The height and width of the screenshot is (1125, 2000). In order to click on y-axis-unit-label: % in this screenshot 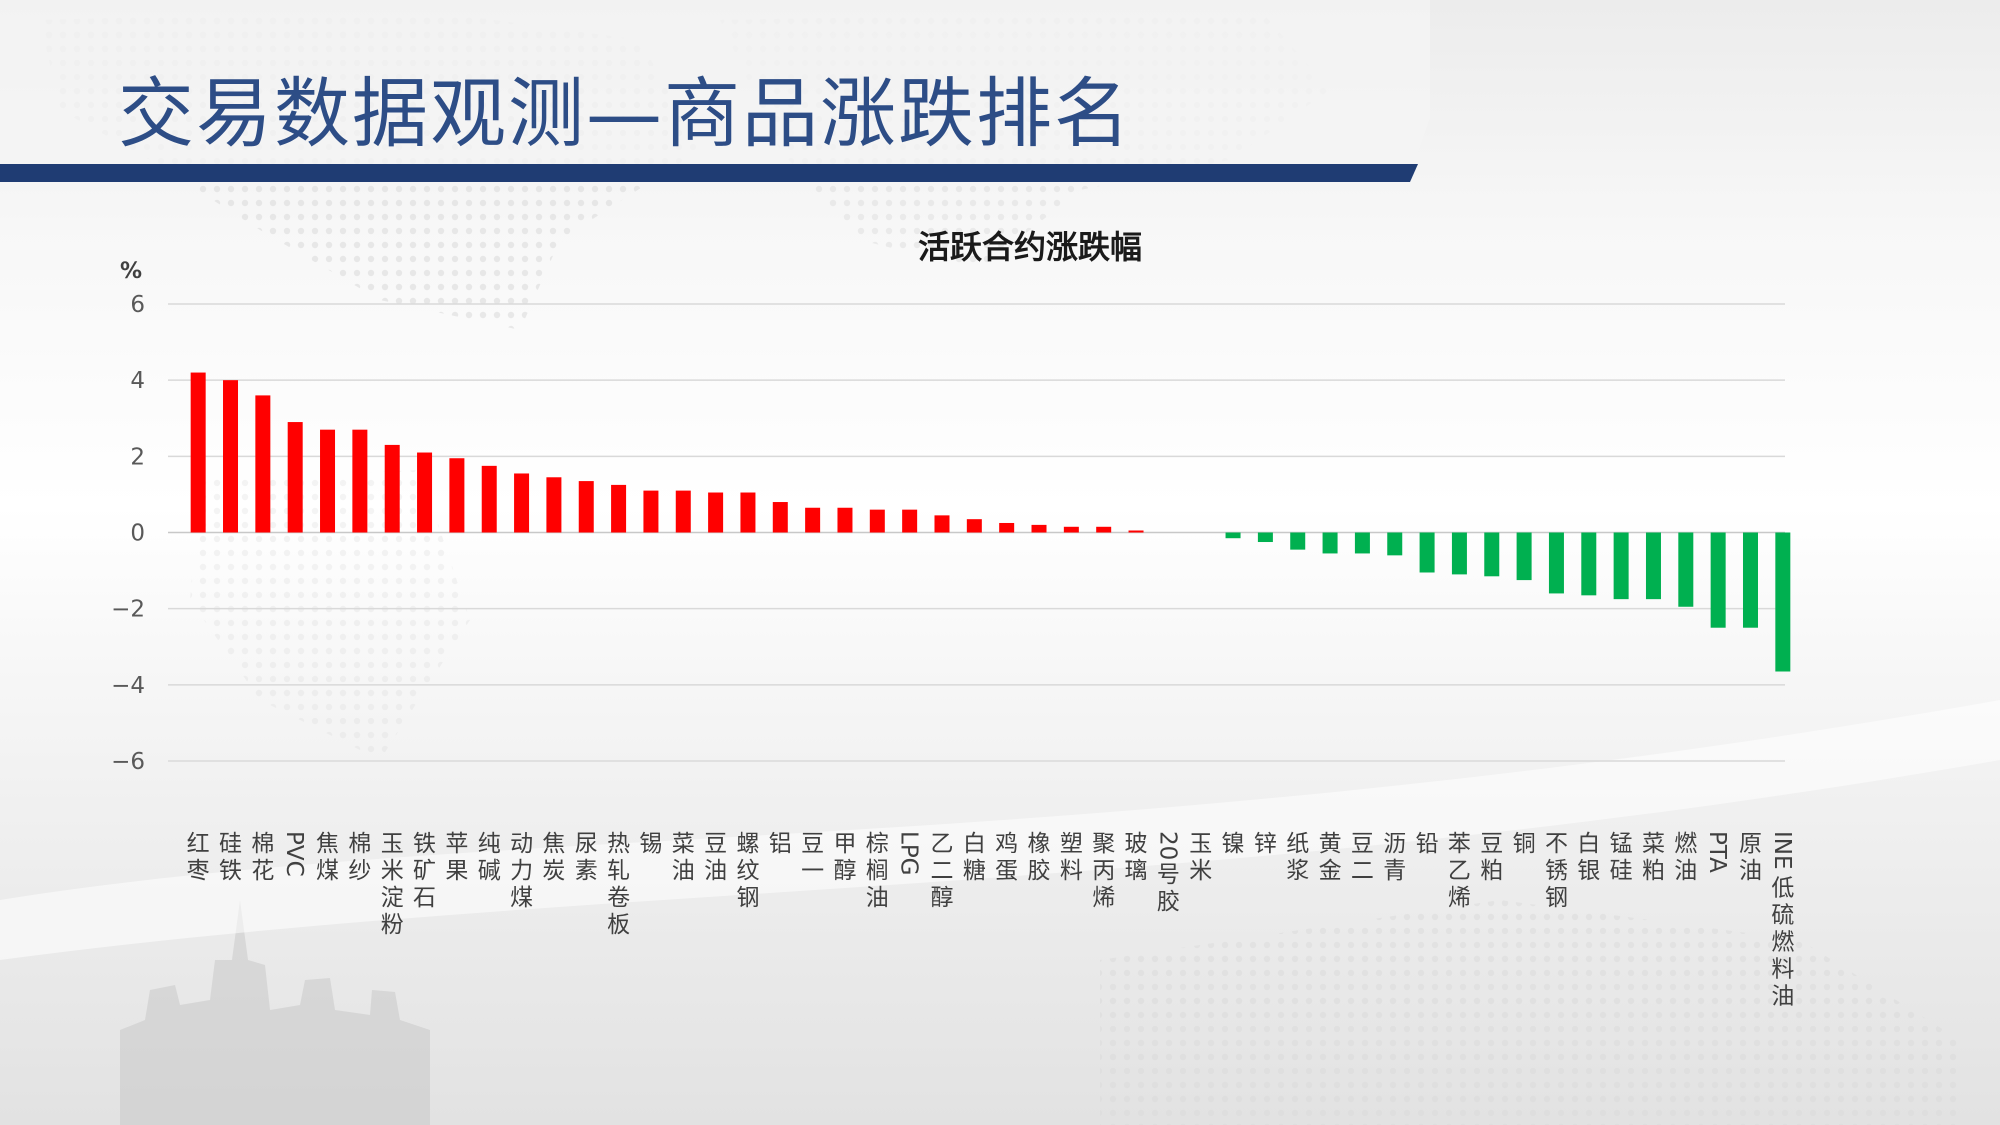, I will do `click(131, 271)`.